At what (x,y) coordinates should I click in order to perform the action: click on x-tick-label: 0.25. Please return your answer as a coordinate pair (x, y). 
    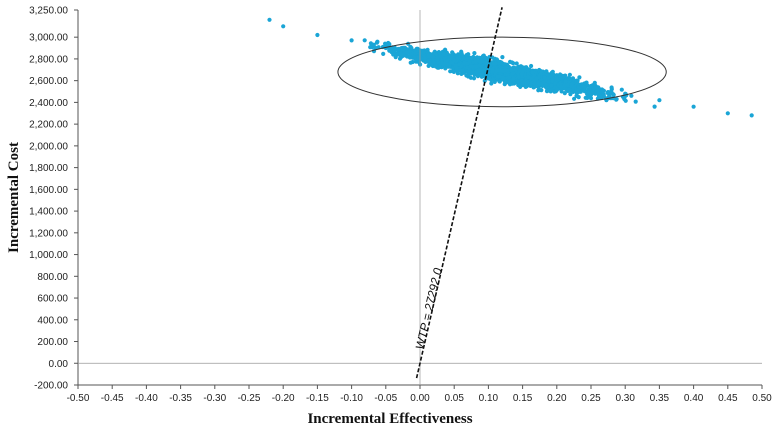
    Looking at the image, I should click on (591, 398).